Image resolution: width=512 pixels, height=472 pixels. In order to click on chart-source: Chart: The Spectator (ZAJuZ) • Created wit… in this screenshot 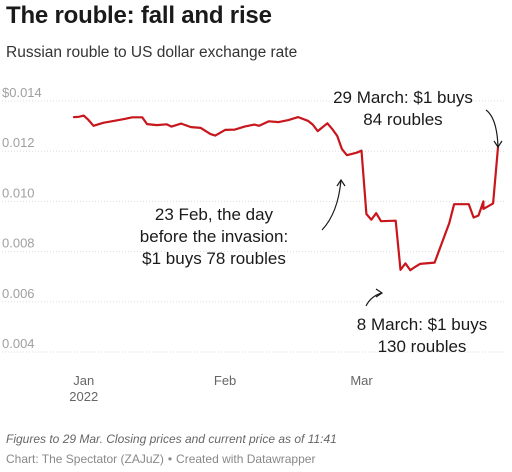, I will do `click(160, 459)`.